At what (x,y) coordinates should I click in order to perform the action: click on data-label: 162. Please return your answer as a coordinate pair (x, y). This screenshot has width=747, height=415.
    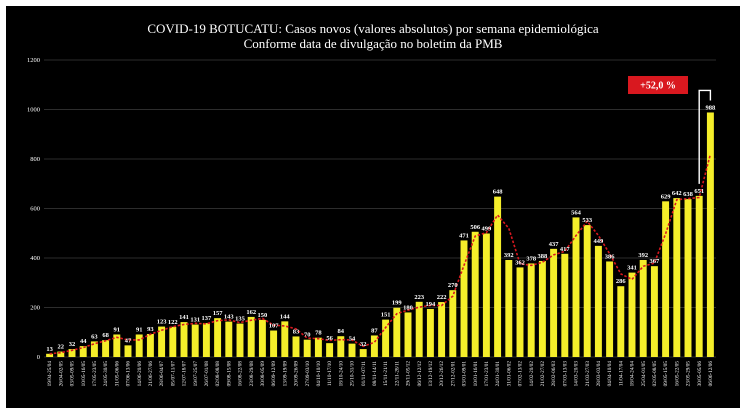
    Looking at the image, I should click on (251, 312).